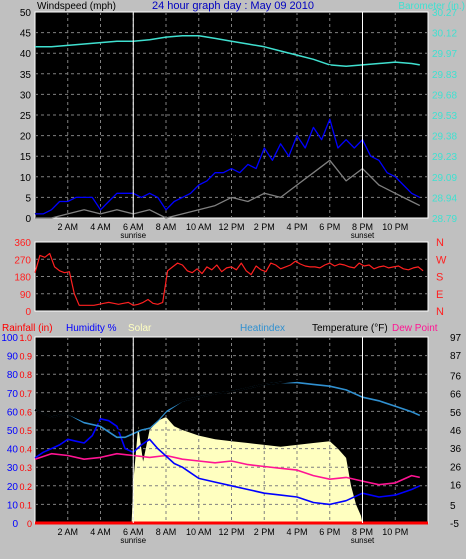  What do you see at coordinates (22, 260) in the screenshot?
I see `direction-tick-label: 270` at bounding box center [22, 260].